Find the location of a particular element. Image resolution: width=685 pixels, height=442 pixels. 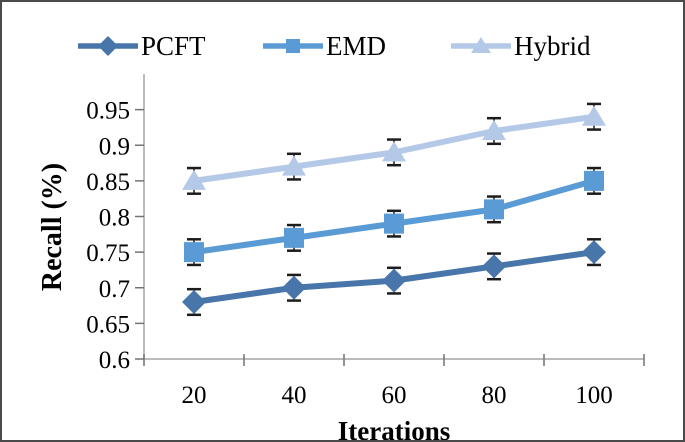

y-tick-label: 0.65 is located at coordinates (108, 324).